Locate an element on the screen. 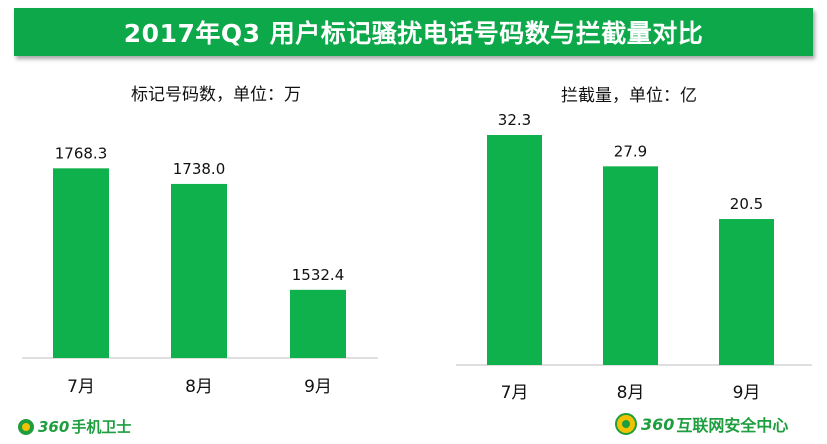 Image resolution: width=827 pixels, height=444 pixels. security-center-logo-icon is located at coordinates (626, 424).